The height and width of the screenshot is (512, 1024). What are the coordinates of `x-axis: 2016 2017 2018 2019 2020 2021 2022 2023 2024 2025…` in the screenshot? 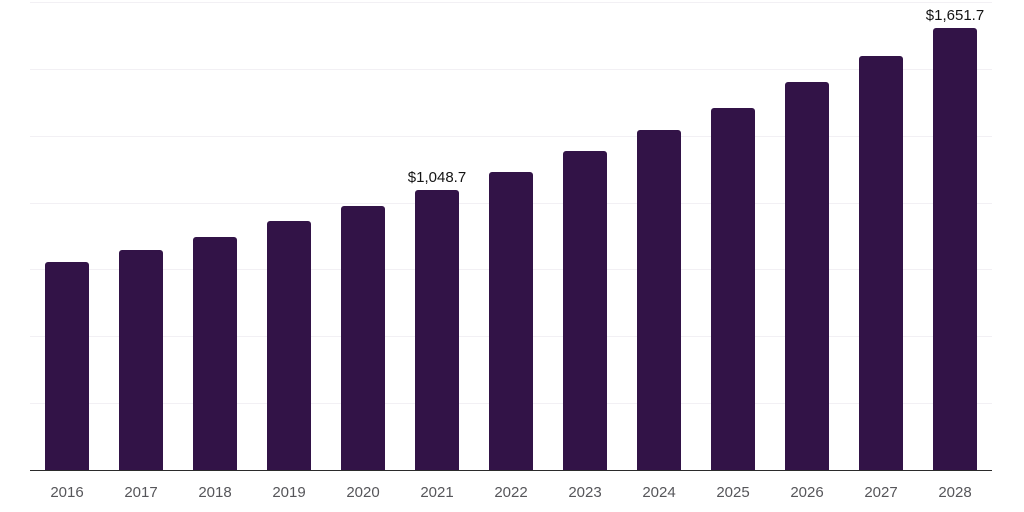 It's located at (512, 495).